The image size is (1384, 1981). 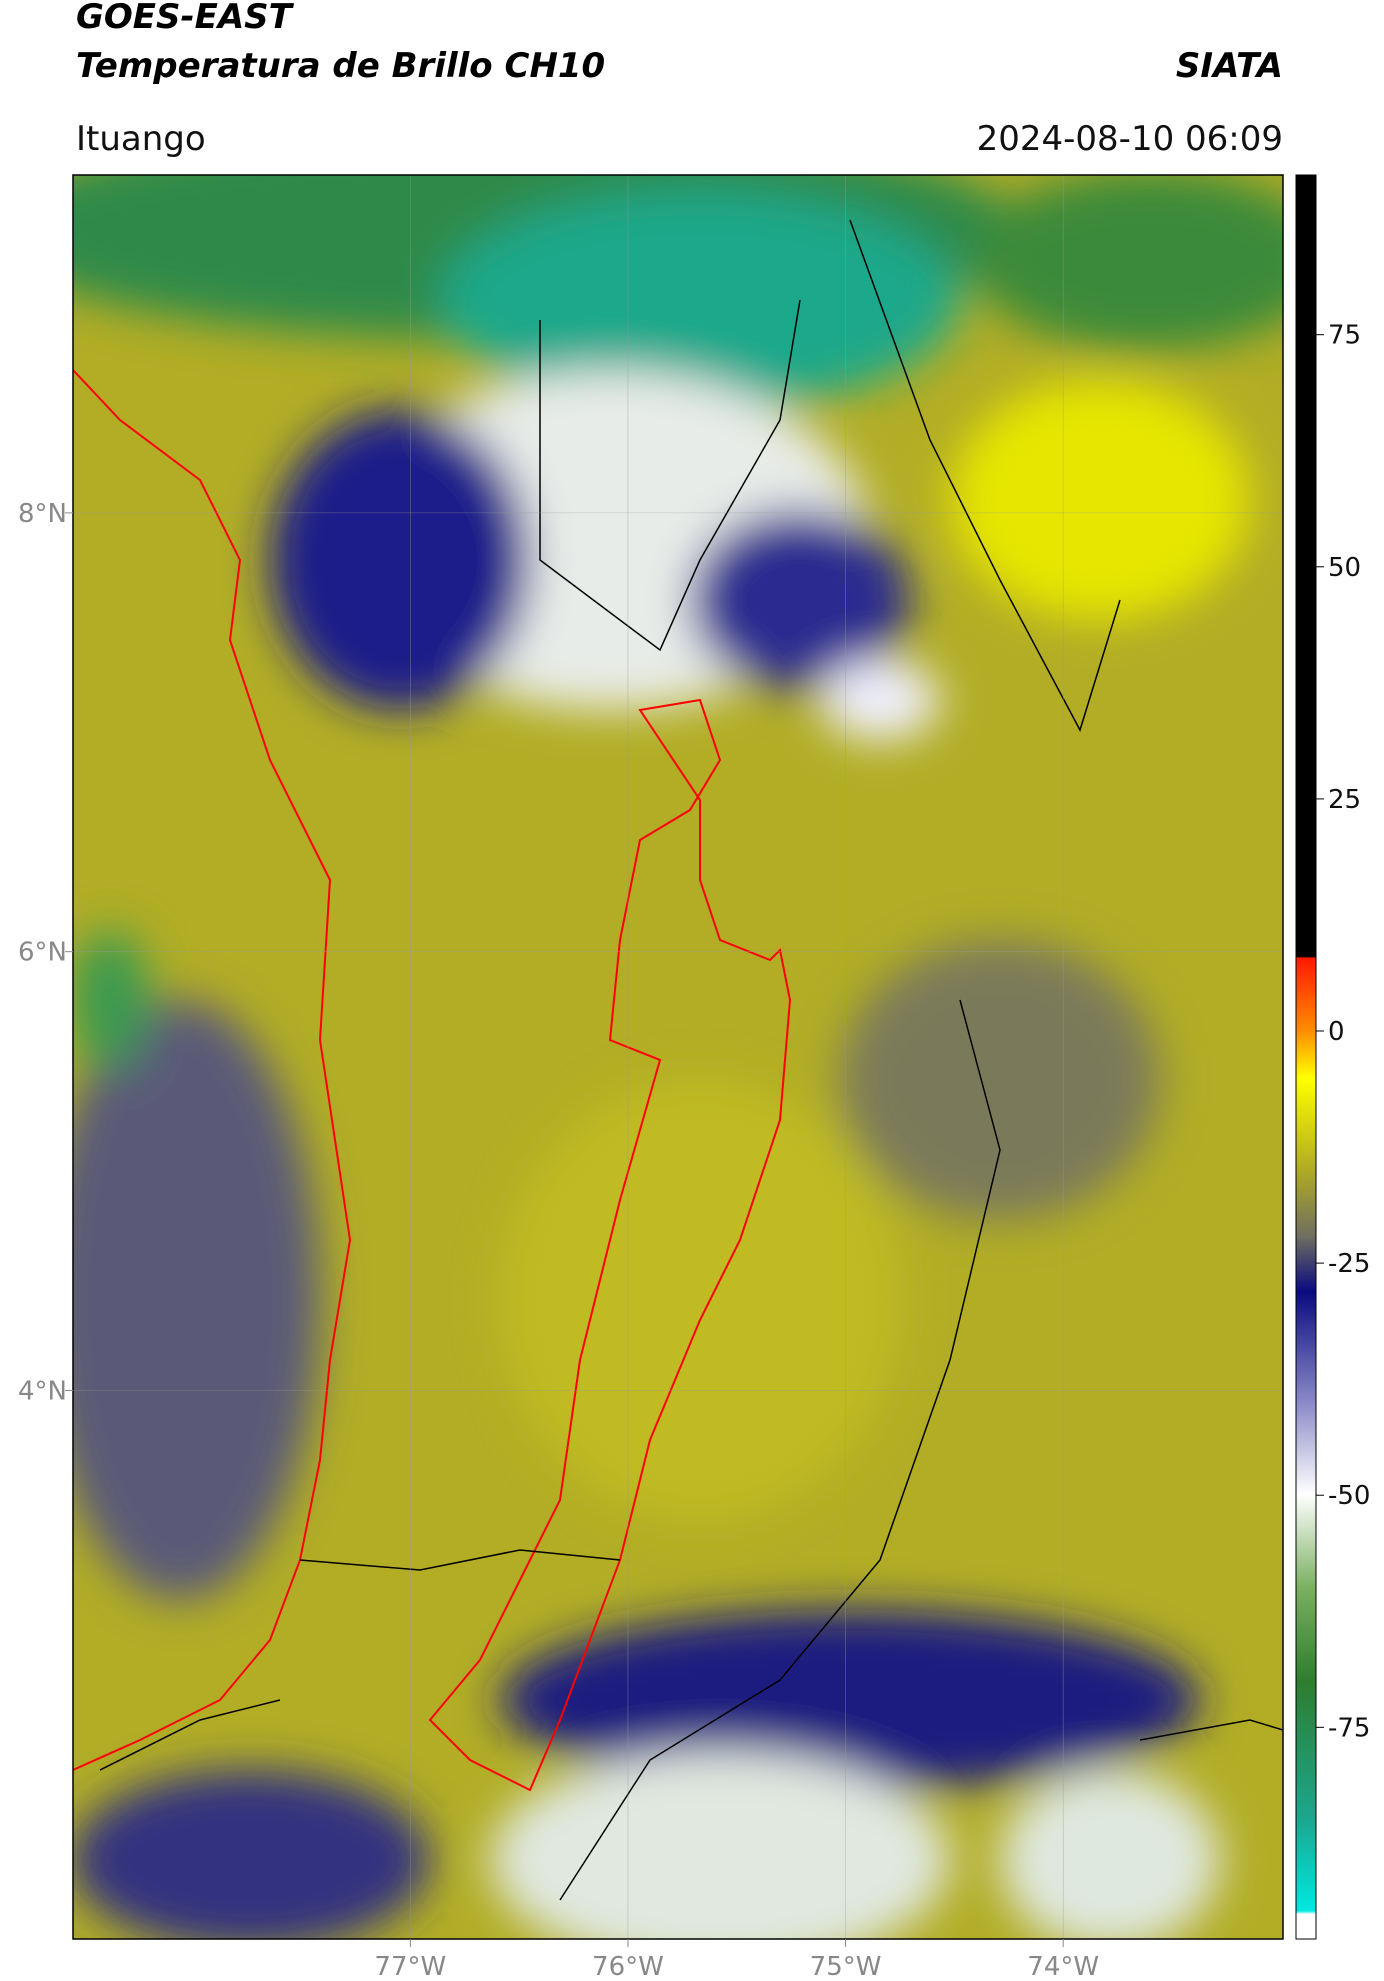 I want to click on x-tick-label: 76°W, so click(x=628, y=1966).